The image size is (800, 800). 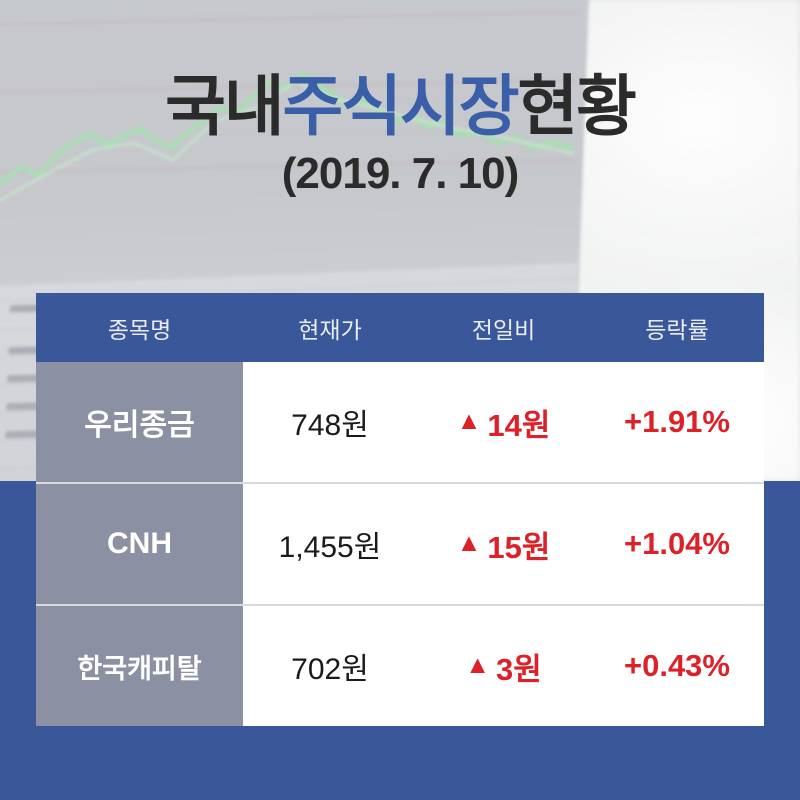 I want to click on background-line-chart, so click(x=287, y=141).